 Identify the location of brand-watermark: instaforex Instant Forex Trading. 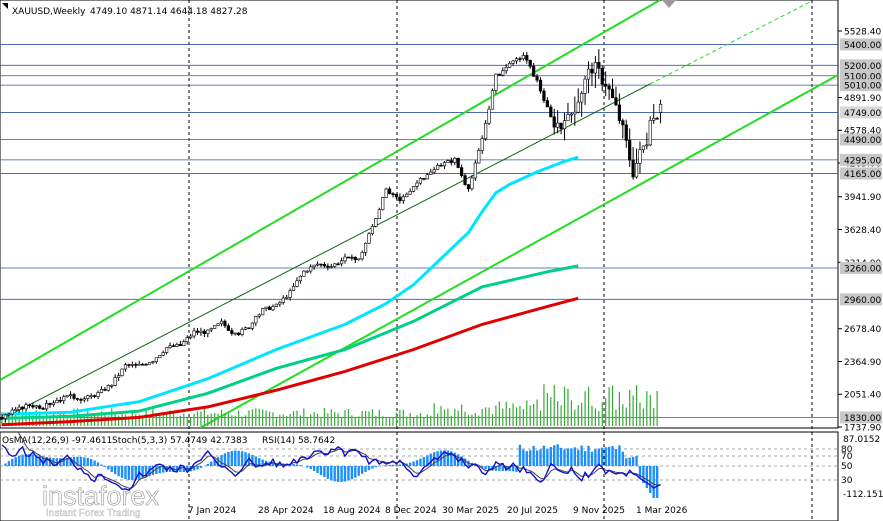
(82, 498).